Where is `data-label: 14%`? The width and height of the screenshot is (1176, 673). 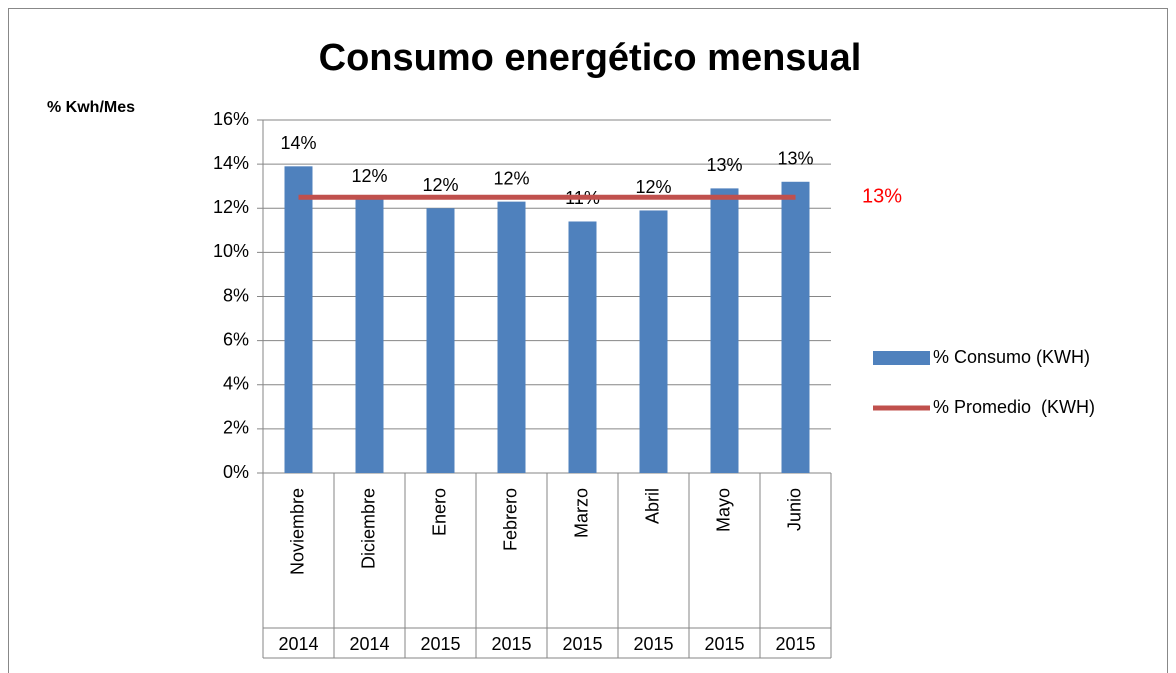
data-label: 14% is located at coordinates (298, 143).